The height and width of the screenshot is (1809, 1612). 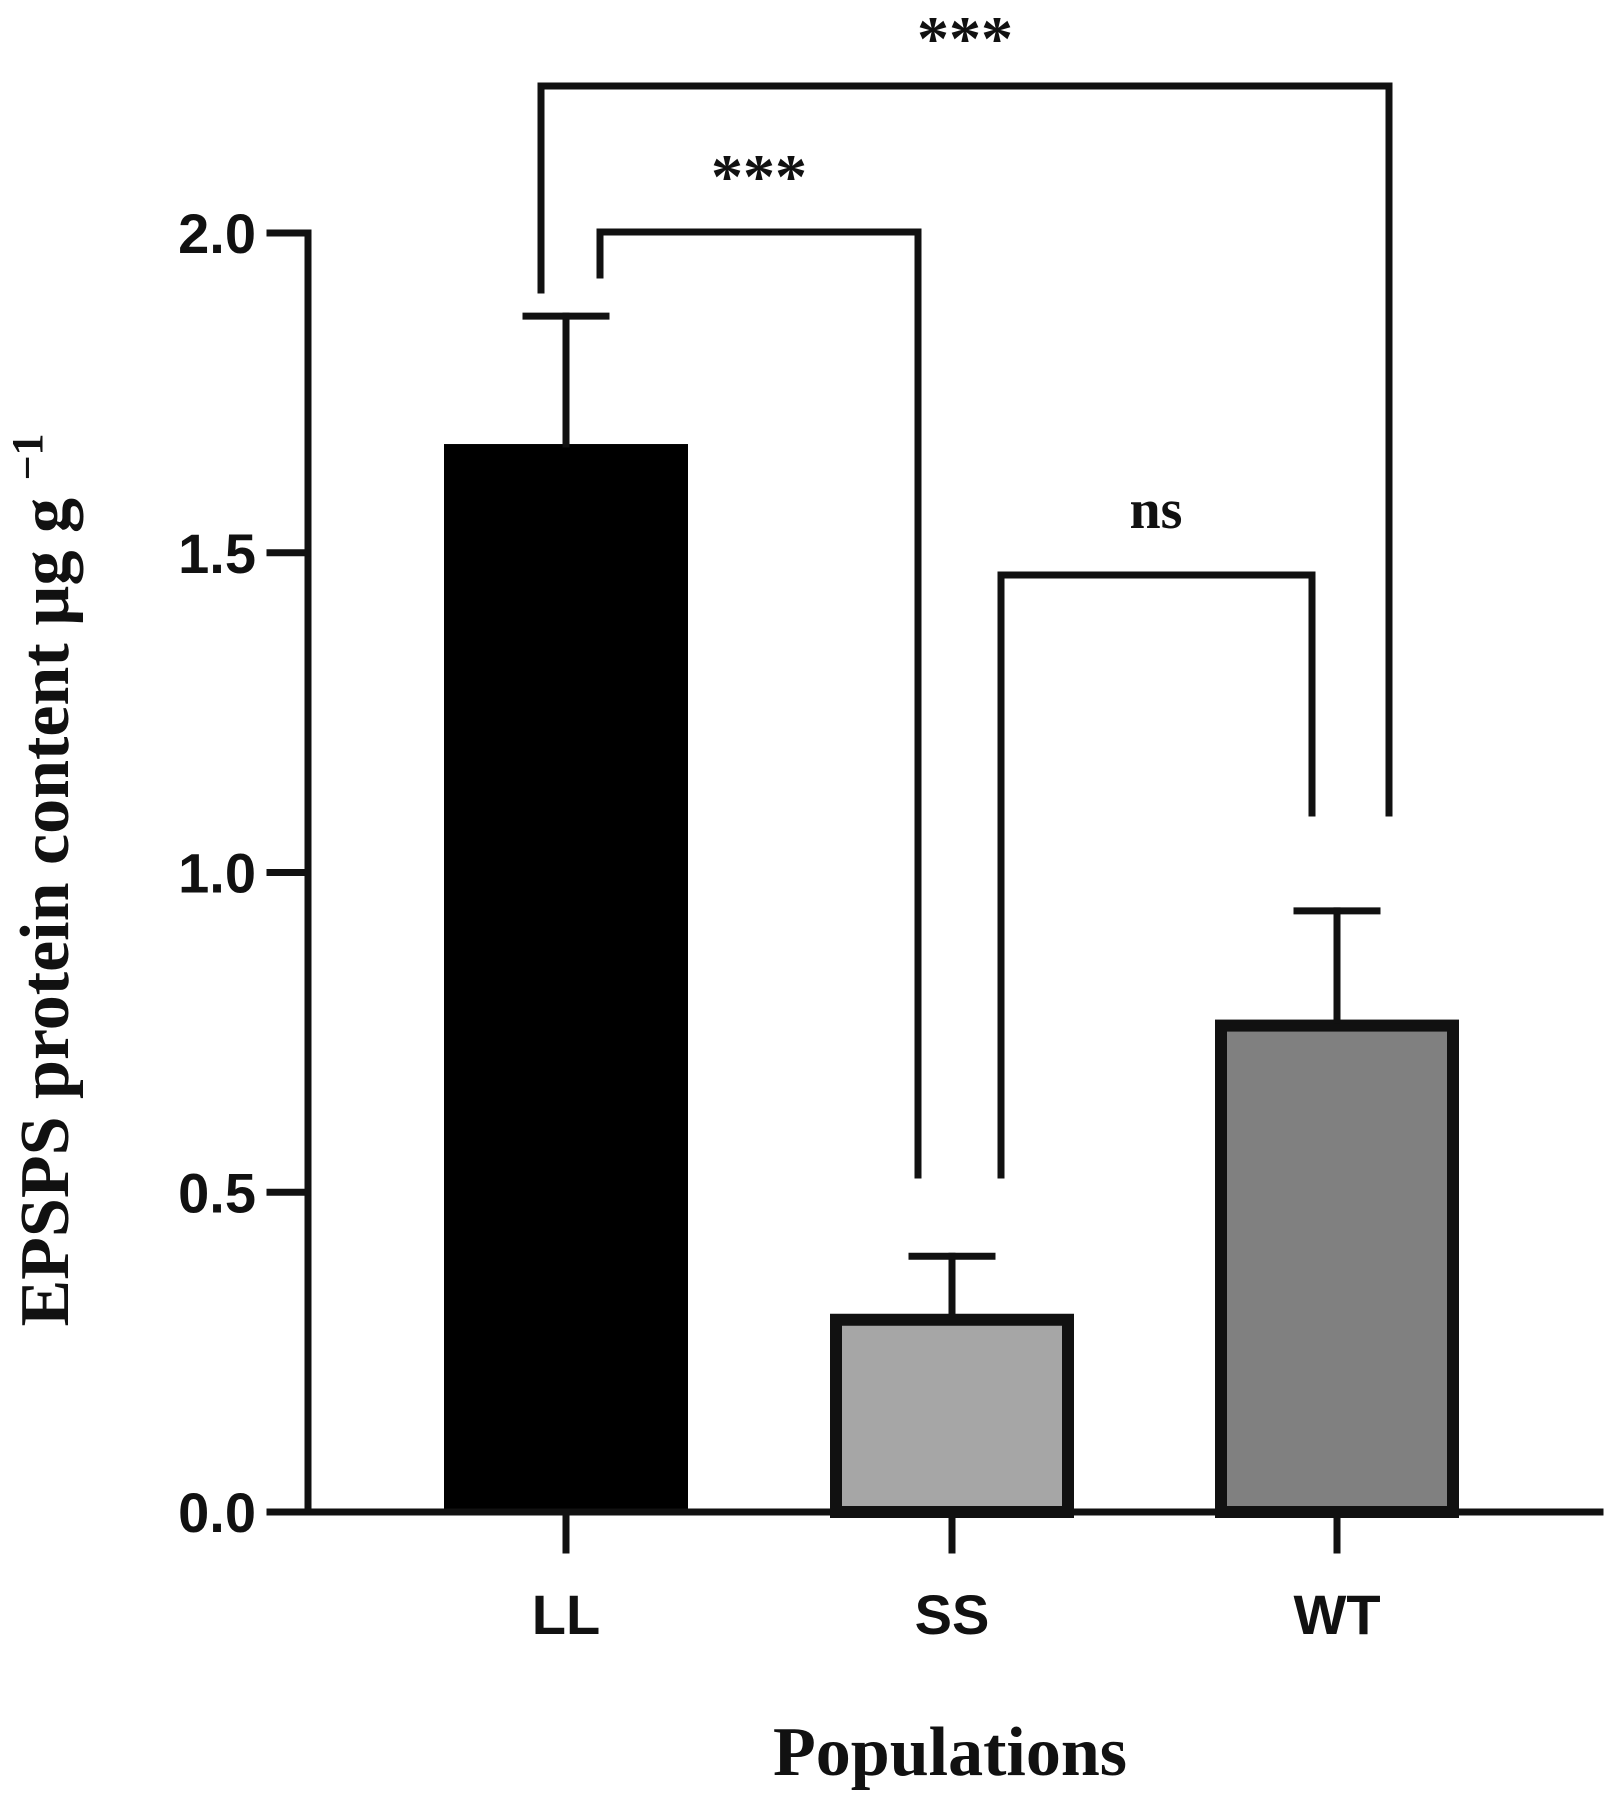 I want to click on x-axis-title: Populations, so click(x=950, y=1752).